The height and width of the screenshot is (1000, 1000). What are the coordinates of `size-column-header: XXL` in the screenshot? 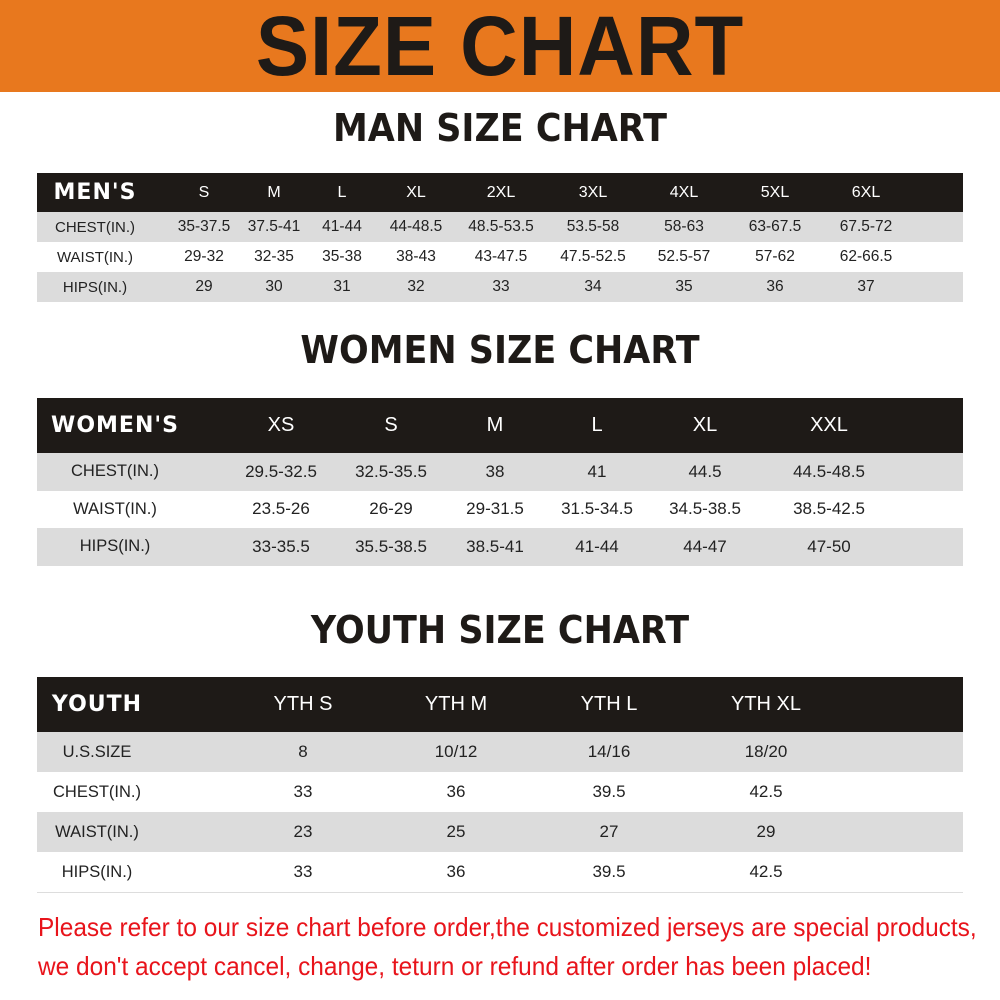 It's located at (829, 425).